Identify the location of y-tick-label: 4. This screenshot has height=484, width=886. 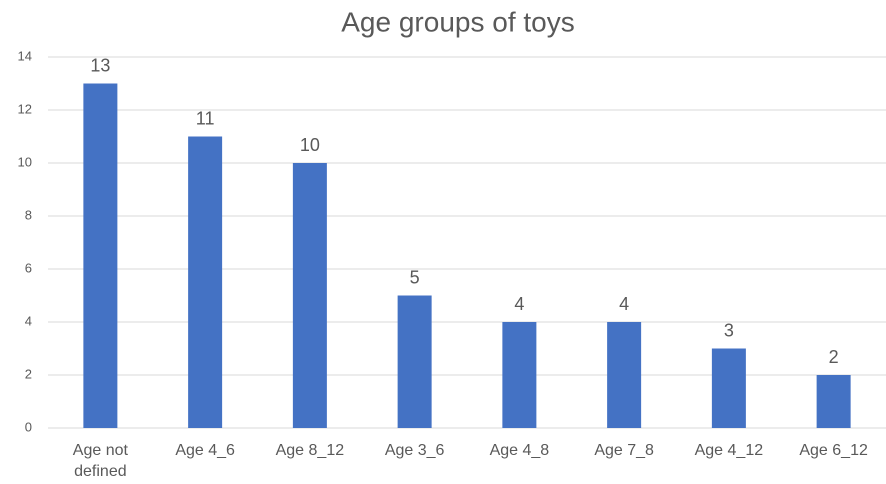
(28, 320).